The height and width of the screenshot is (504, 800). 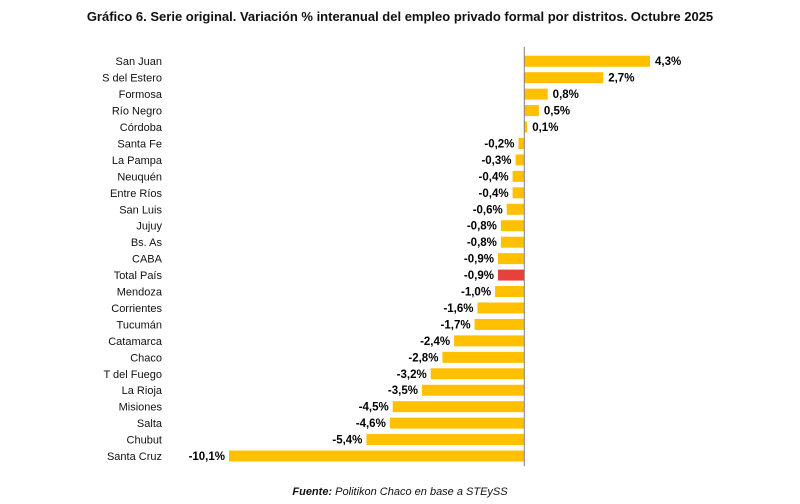 What do you see at coordinates (144, 441) in the screenshot?
I see `category-label: Chubut` at bounding box center [144, 441].